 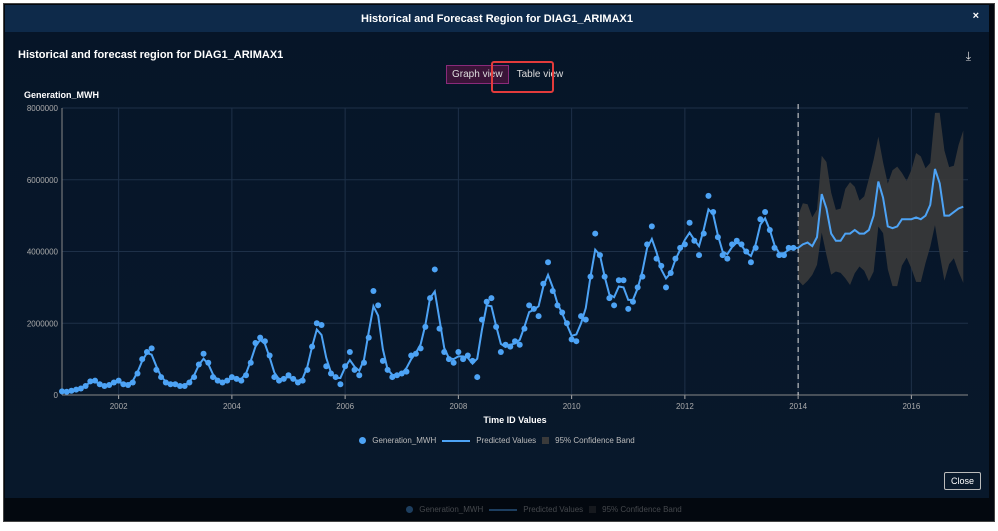 What do you see at coordinates (553, 509) in the screenshot?
I see `bg-legend-predicted: Predicted Values` at bounding box center [553, 509].